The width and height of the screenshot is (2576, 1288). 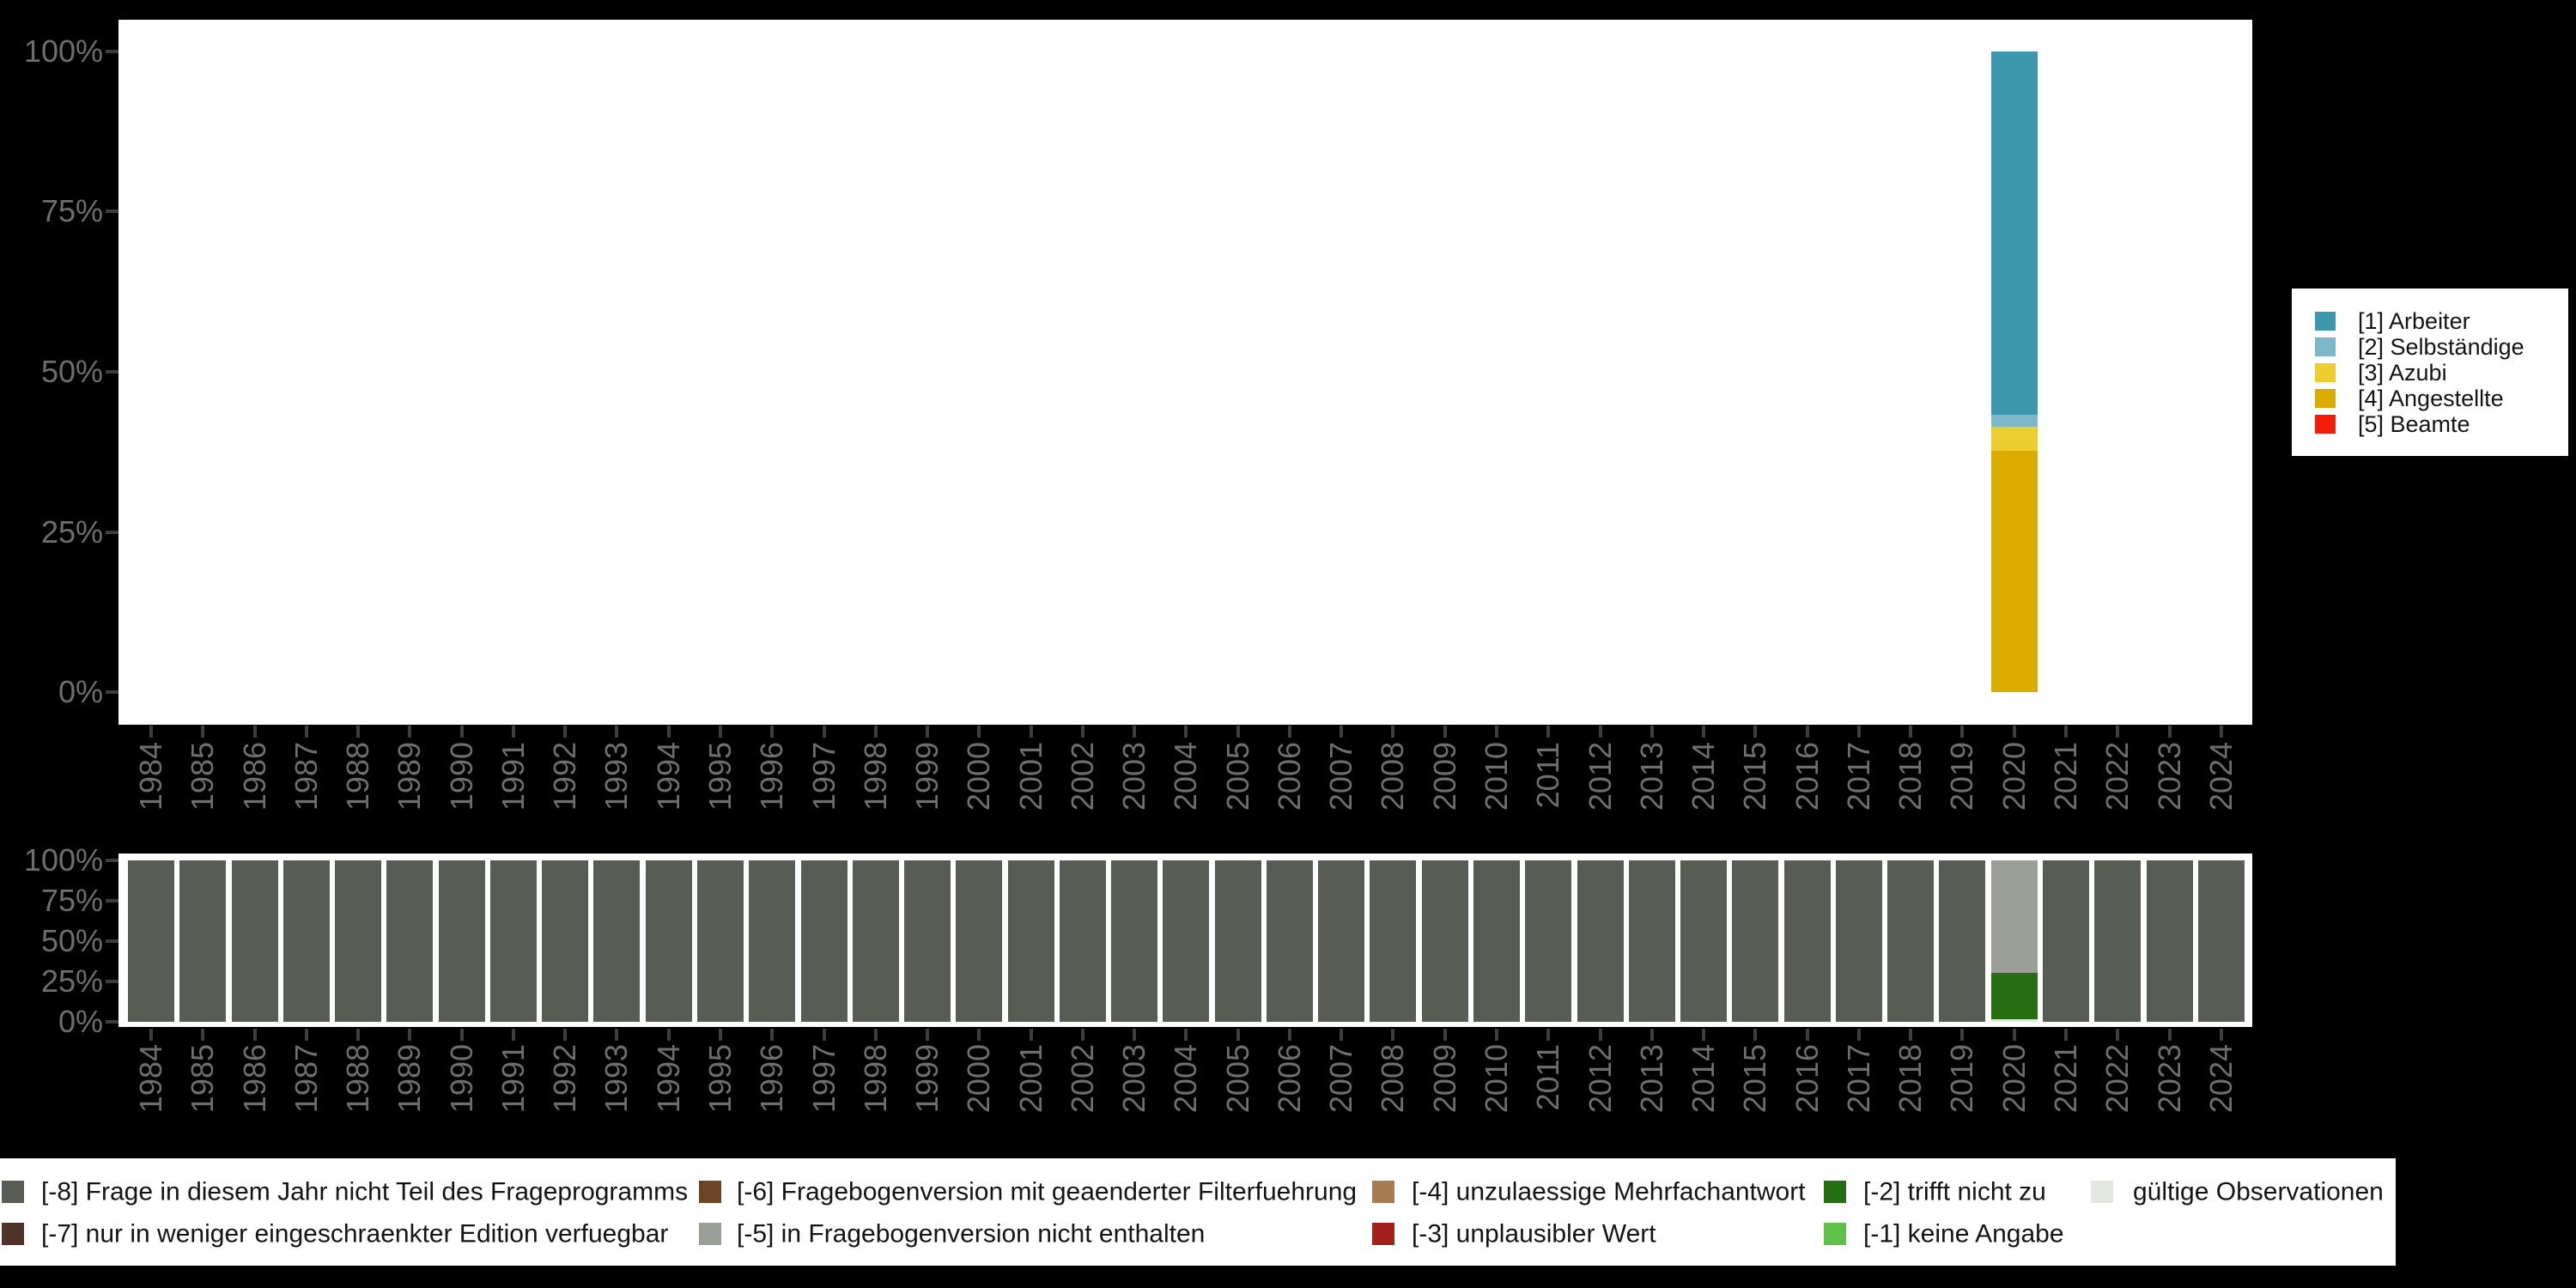 I want to click on y-tick-label: 0%, so click(x=80, y=1021).